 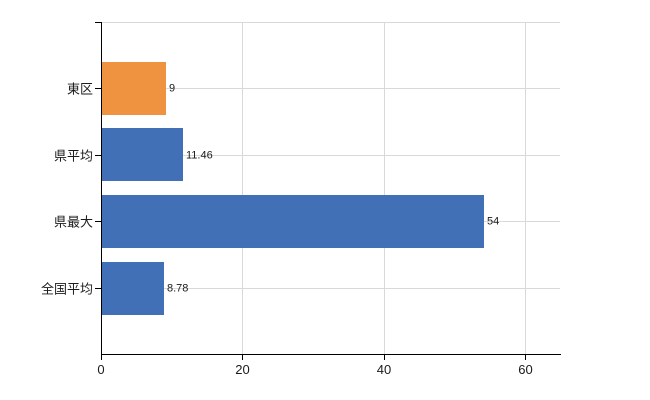 What do you see at coordinates (79, 89) in the screenshot?
I see `category-label: 東区` at bounding box center [79, 89].